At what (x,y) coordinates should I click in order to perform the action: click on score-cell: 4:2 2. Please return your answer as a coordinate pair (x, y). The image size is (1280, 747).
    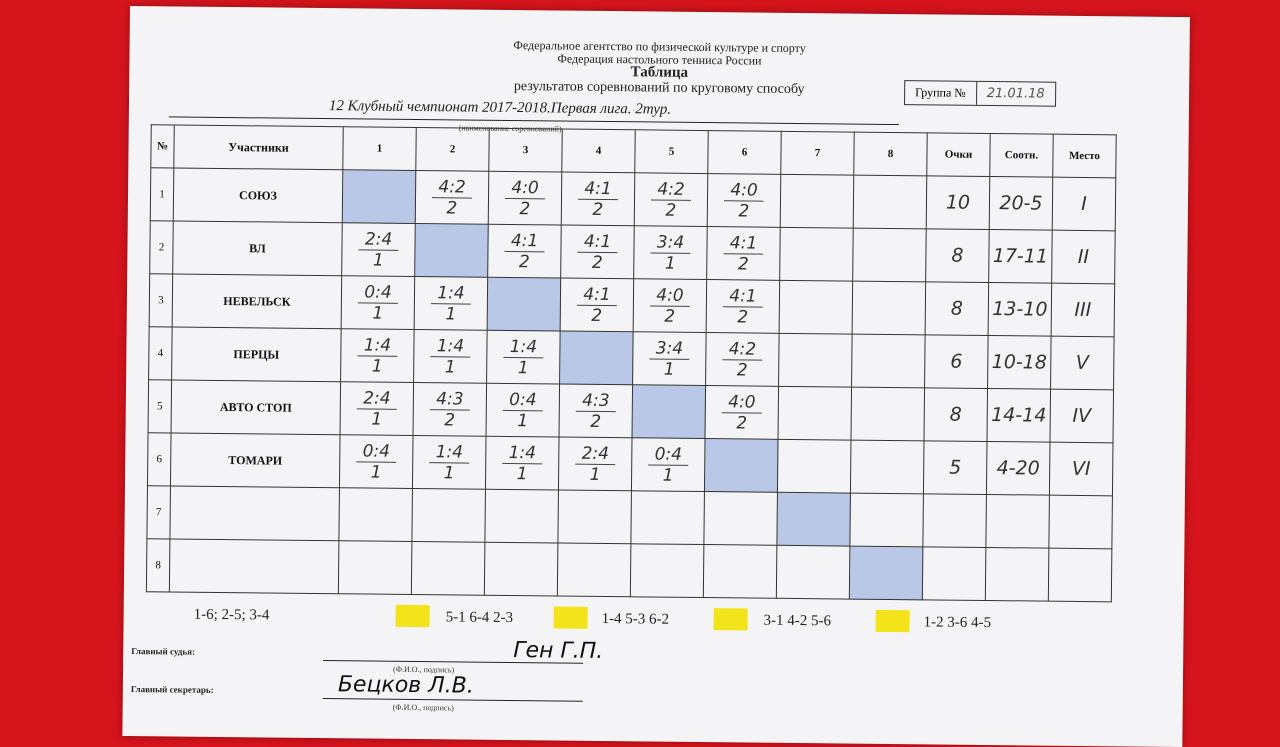
    Looking at the image, I should click on (452, 197).